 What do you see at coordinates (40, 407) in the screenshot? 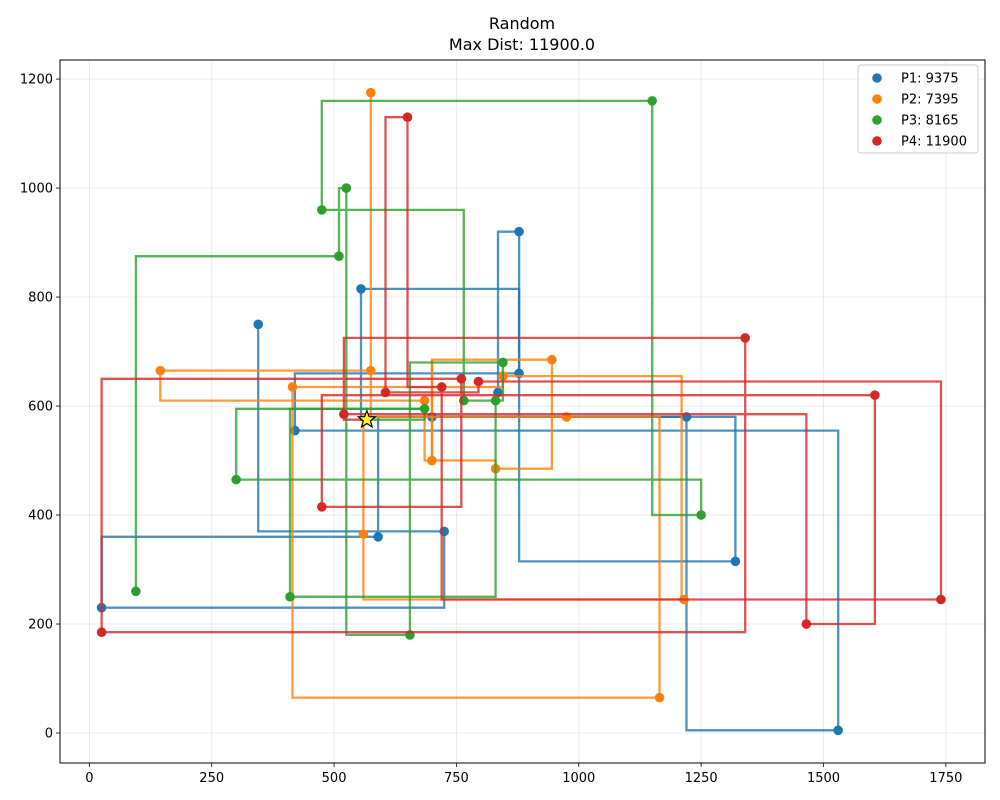
I see `y-tick-label: 600` at bounding box center [40, 407].